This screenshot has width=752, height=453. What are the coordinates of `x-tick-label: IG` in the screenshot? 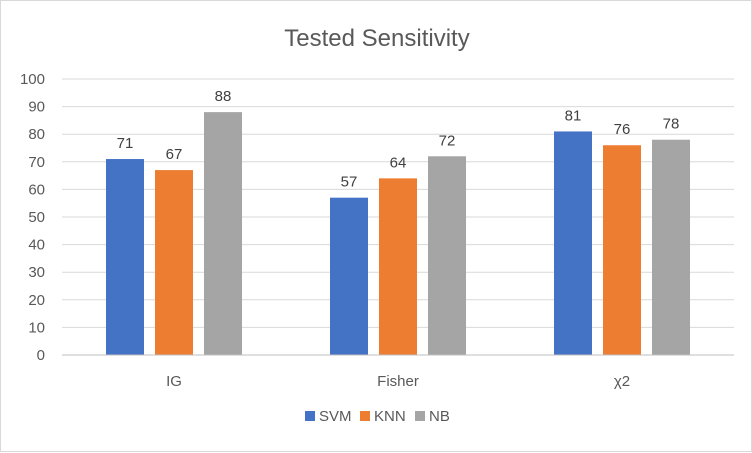 It's located at (174, 381).